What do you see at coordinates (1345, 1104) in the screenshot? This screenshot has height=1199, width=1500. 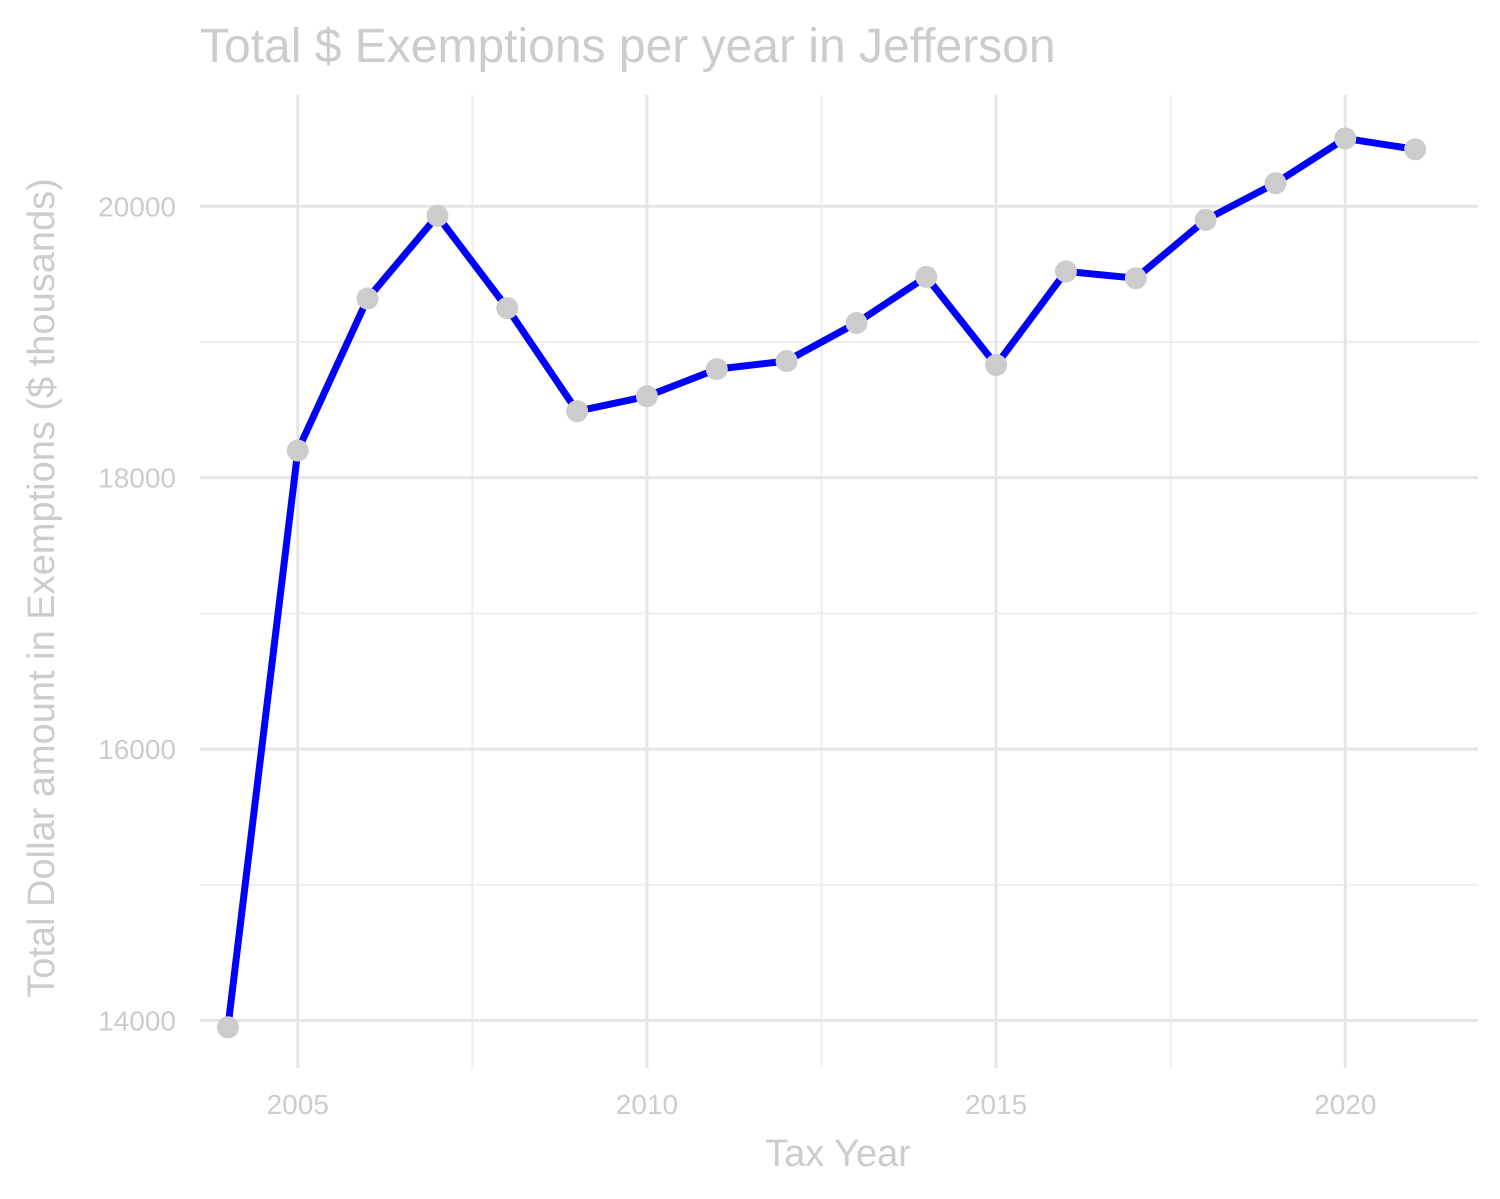 I see `x-tick-label: 2020` at bounding box center [1345, 1104].